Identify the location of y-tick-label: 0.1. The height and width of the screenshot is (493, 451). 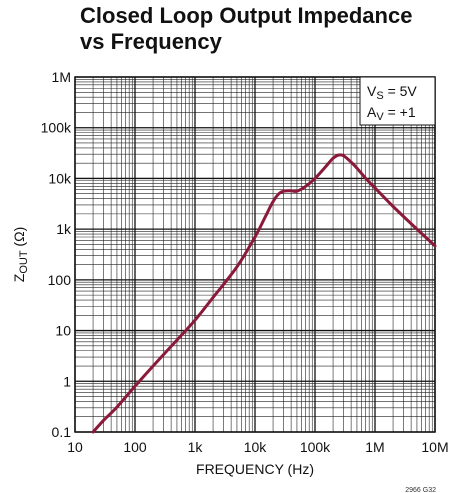
(62, 432).